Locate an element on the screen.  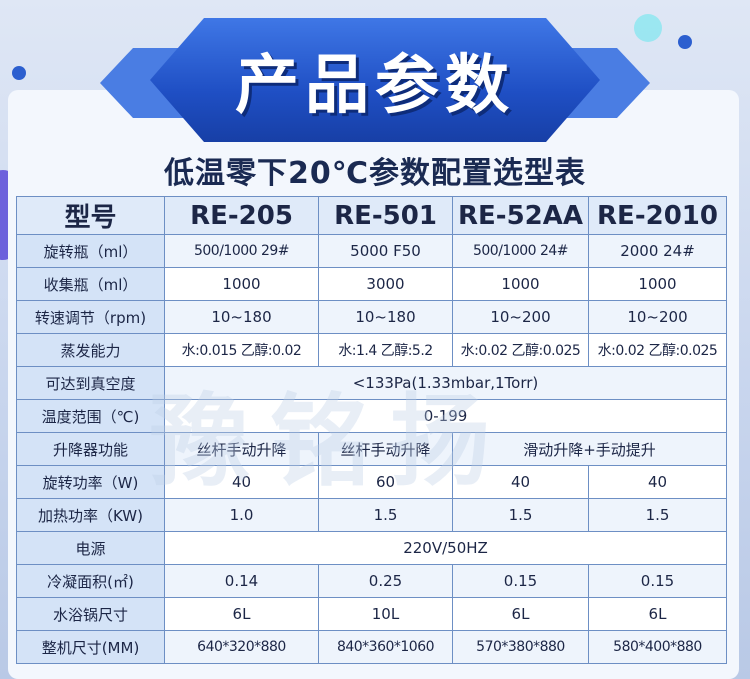
table-cell: 500/1000 29# is located at coordinates (241, 251).